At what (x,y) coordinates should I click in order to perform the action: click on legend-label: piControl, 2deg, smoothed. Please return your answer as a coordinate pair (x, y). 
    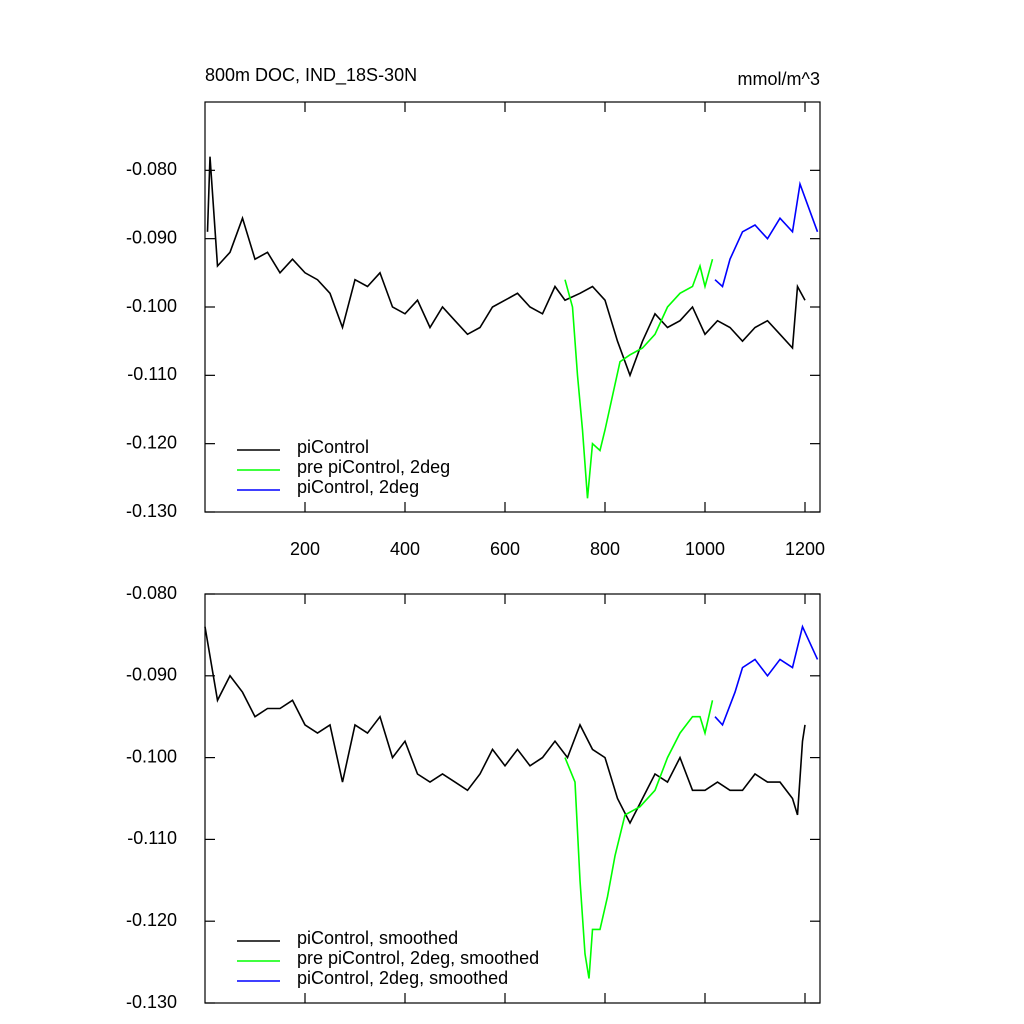
    Looking at the image, I should click on (402, 978).